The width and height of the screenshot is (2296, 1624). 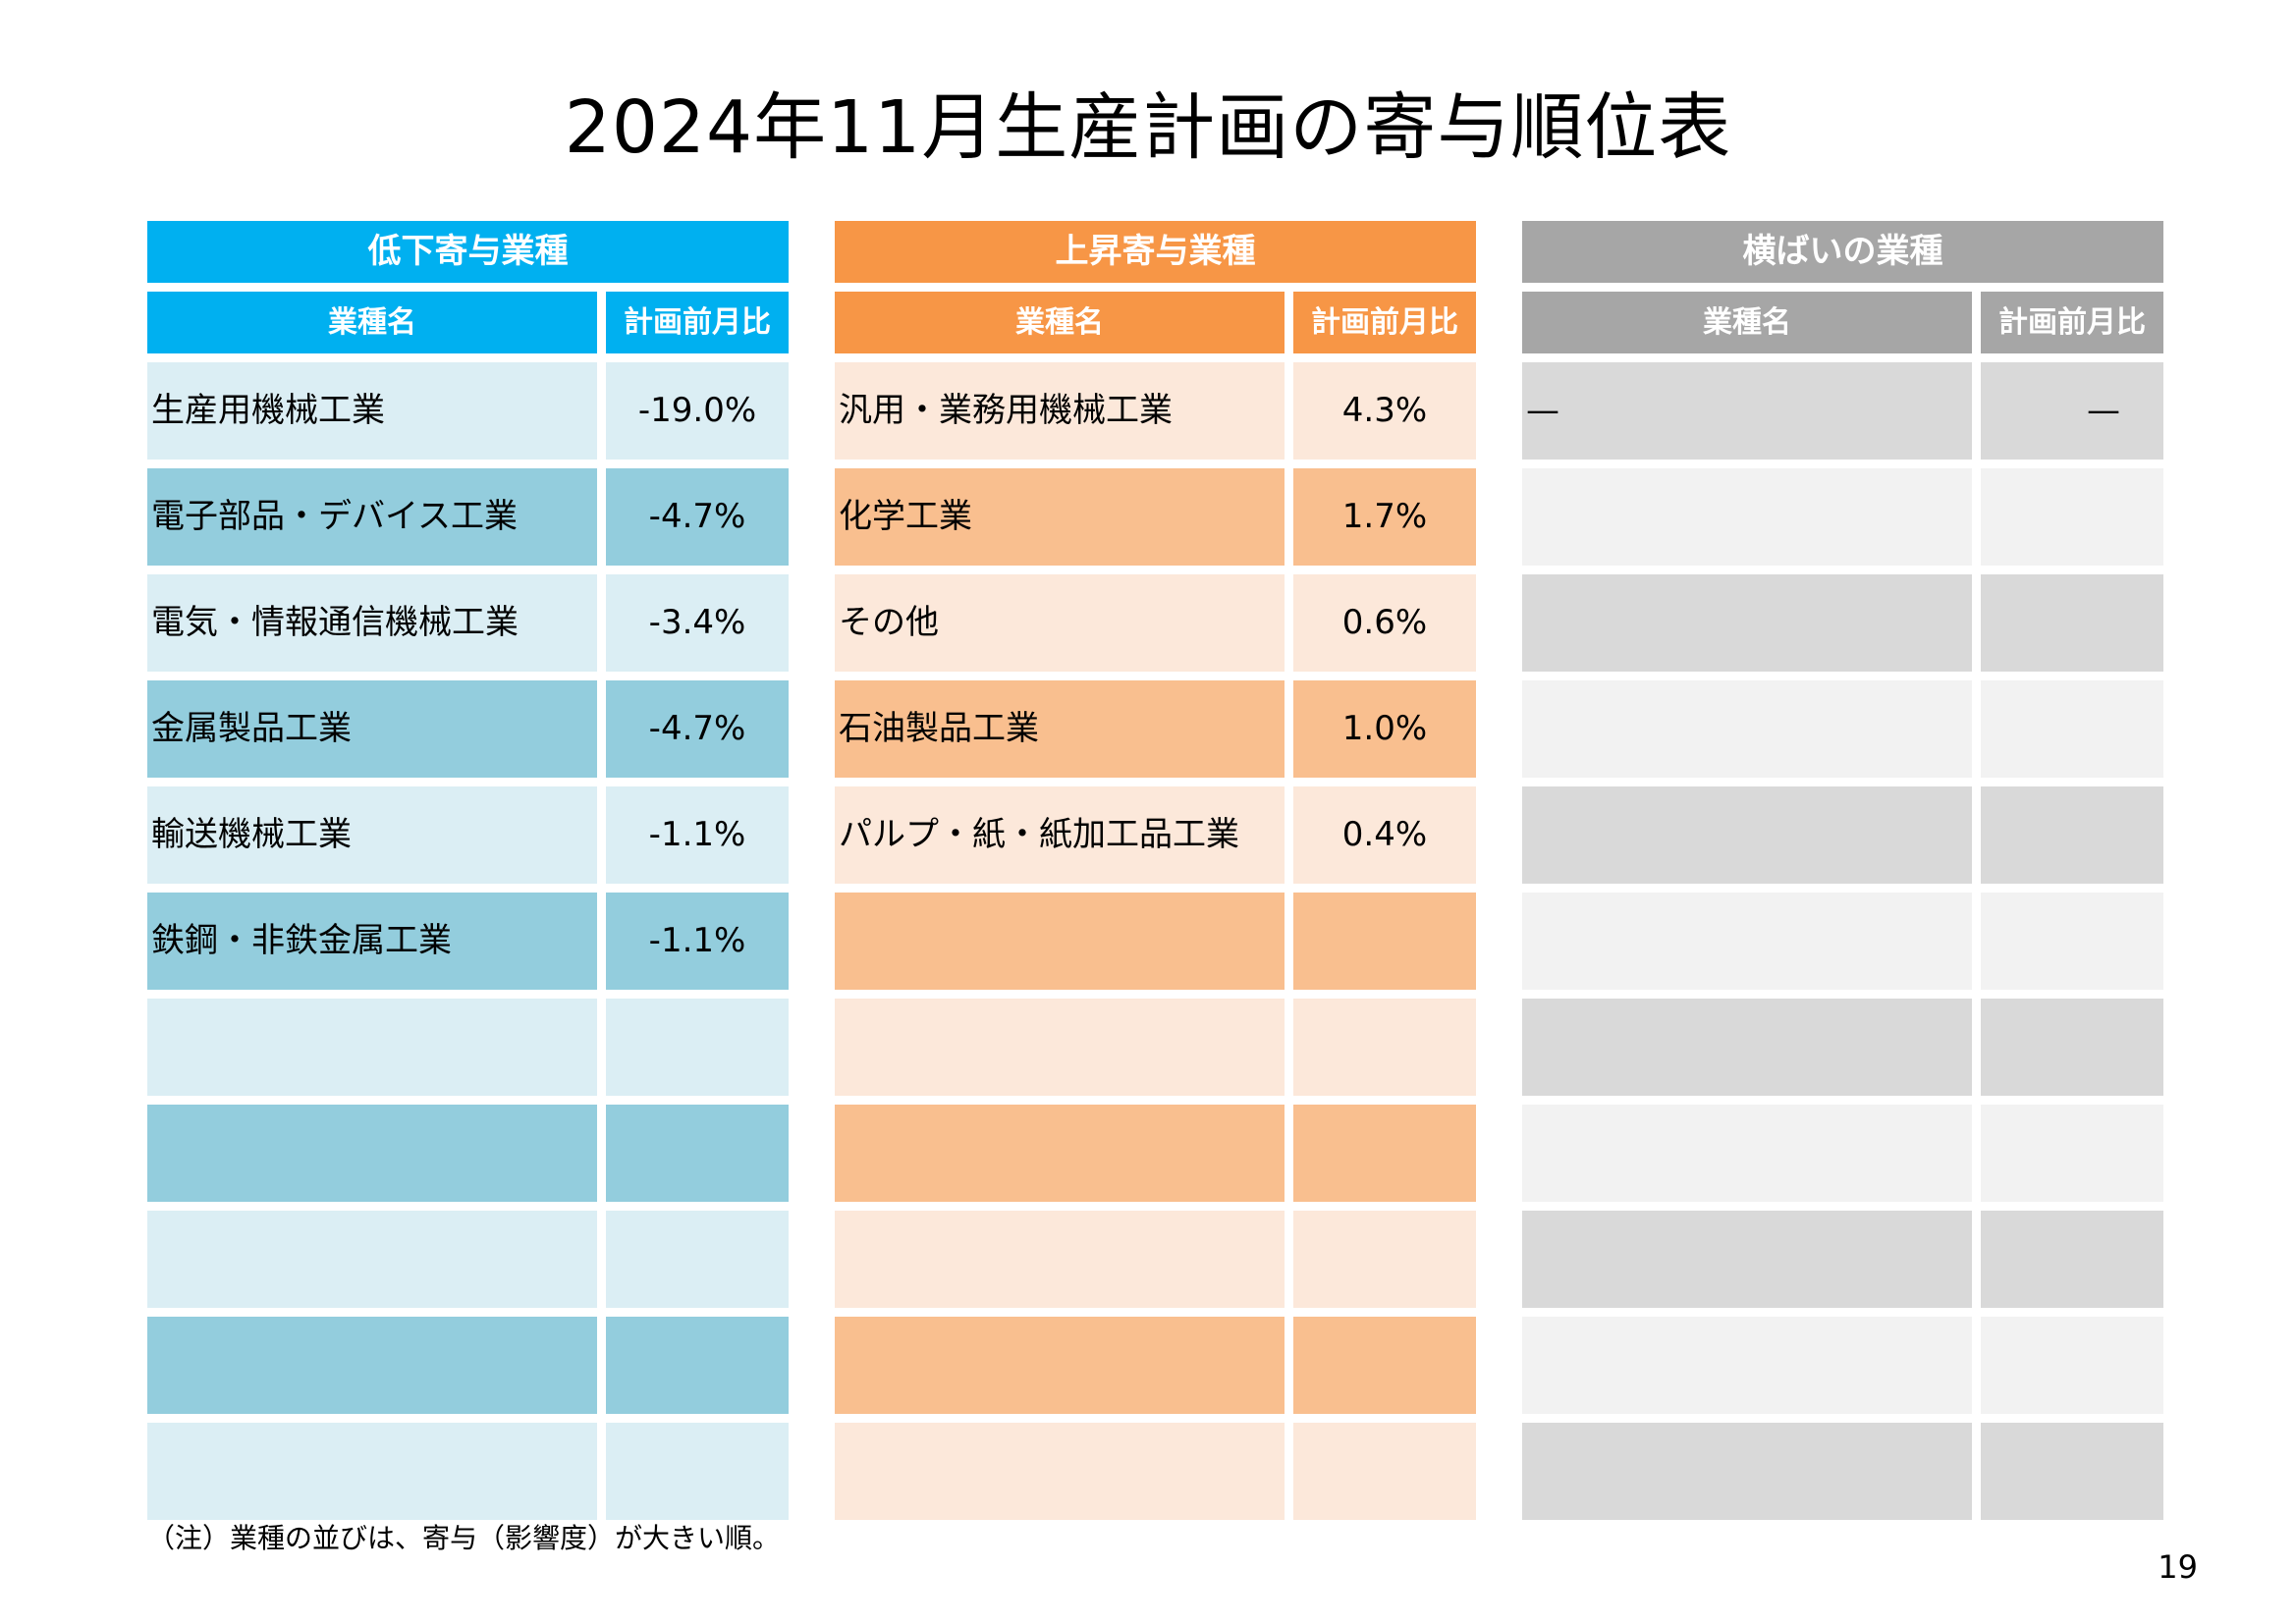 What do you see at coordinates (1384, 835) in the screenshot?
I see `ratio-cell: 0.4%` at bounding box center [1384, 835].